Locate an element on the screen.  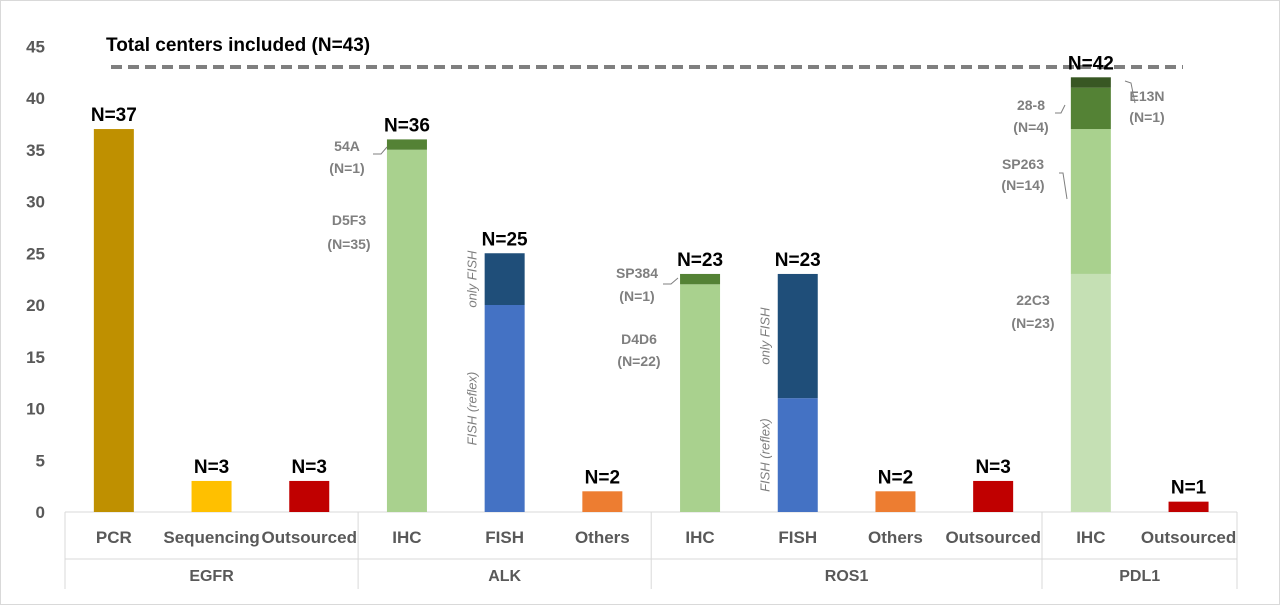
y-tick-label: 35 is located at coordinates (35, 150).